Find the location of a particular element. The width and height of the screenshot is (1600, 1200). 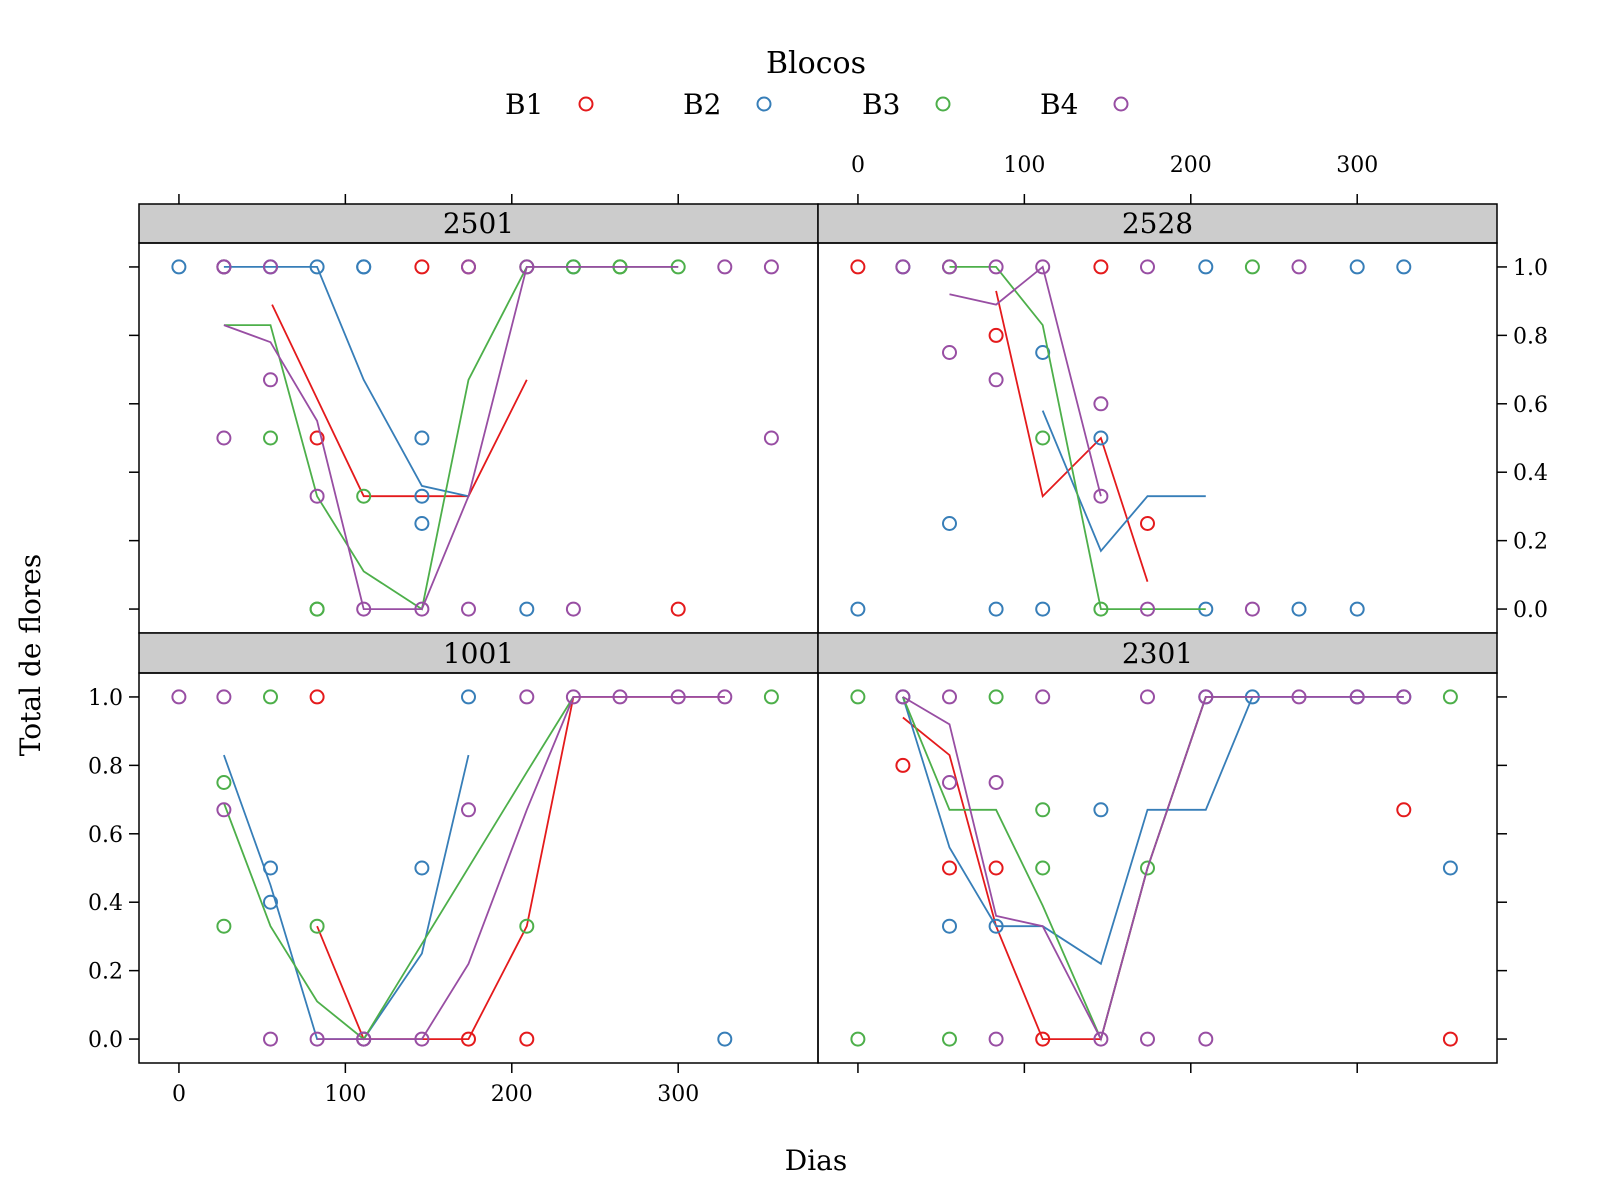

y-tick-label: 0.4 is located at coordinates (1530, 473).